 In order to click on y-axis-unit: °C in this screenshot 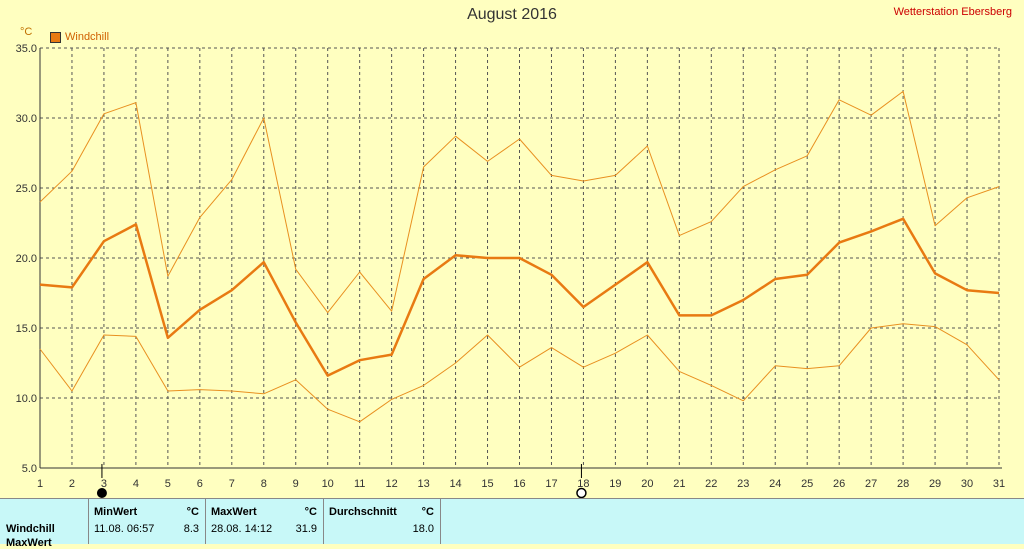, I will do `click(26, 32)`.